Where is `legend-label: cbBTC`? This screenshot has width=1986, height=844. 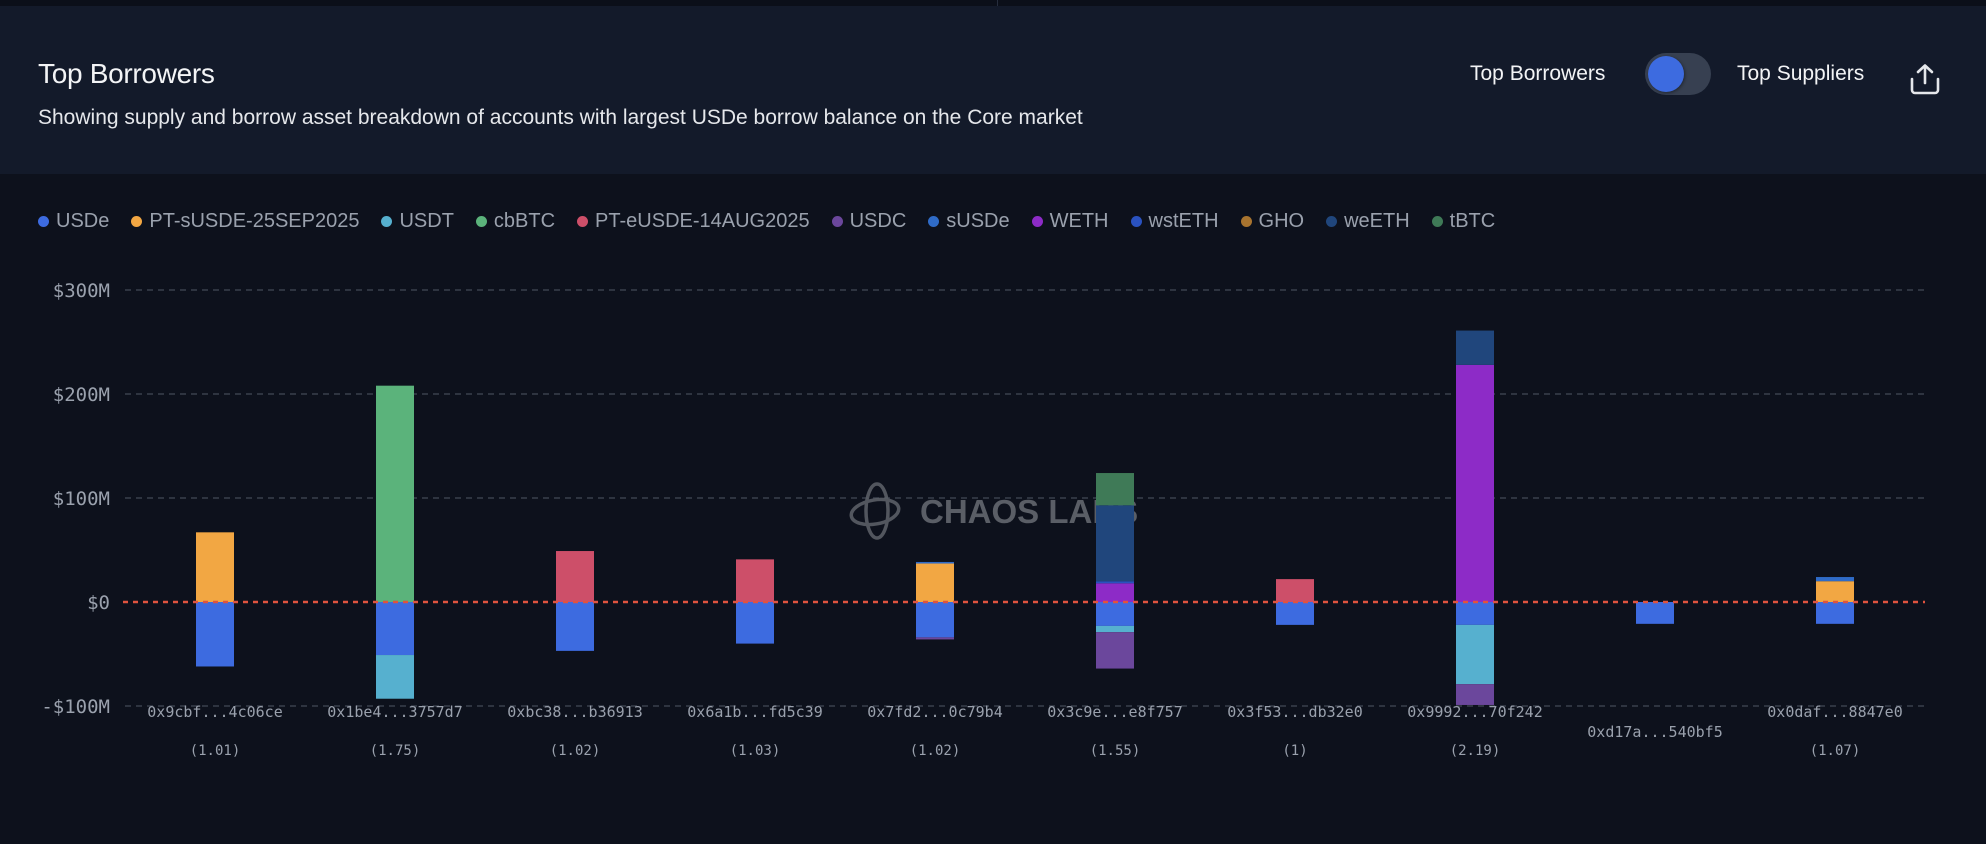 legend-label: cbBTC is located at coordinates (524, 221).